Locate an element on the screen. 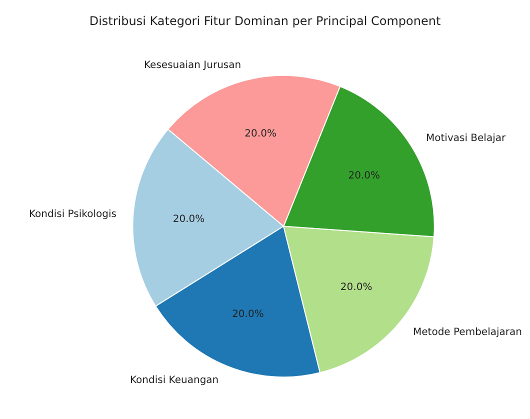 The width and height of the screenshot is (530, 419). slice-label: Kesesuaian Jurusan is located at coordinates (193, 65).